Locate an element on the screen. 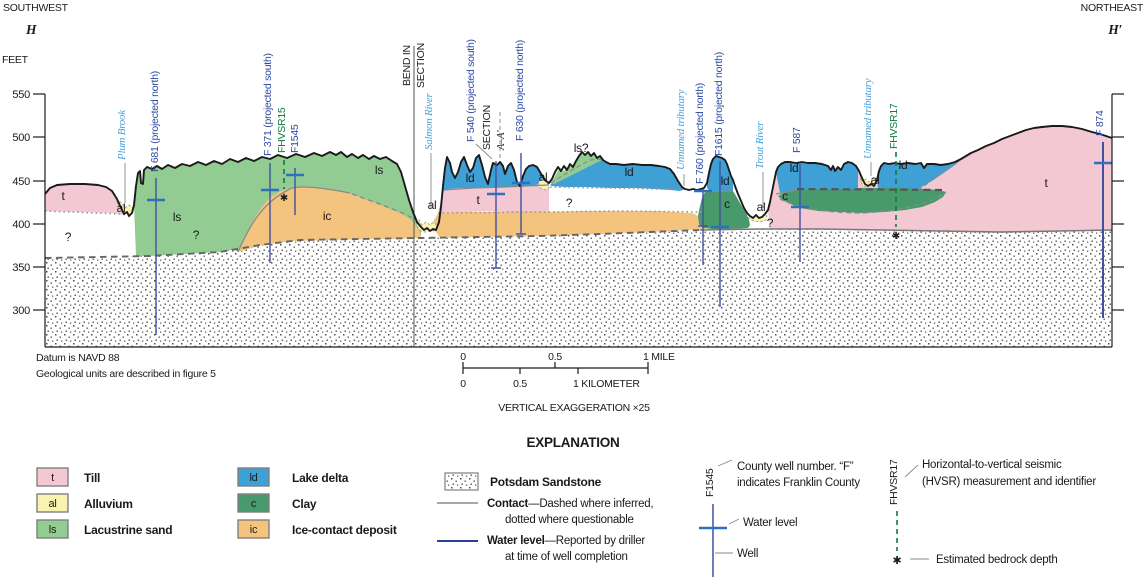  unit-ls-left: ls is located at coordinates (177, 217).